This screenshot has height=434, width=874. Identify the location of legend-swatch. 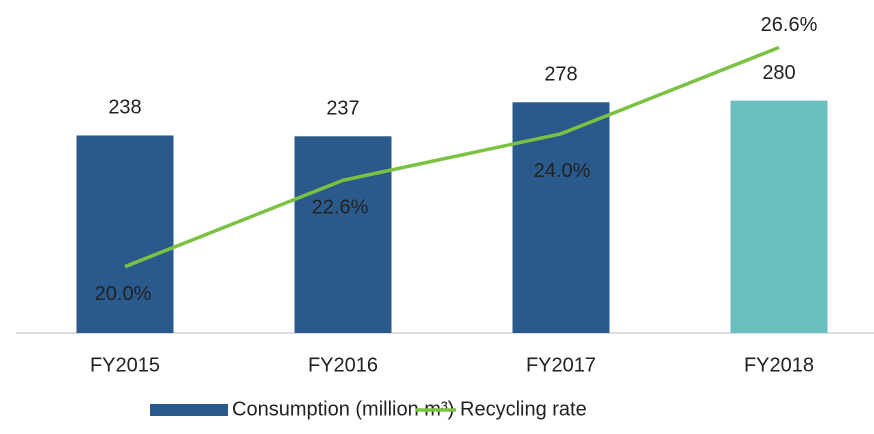
(189, 410).